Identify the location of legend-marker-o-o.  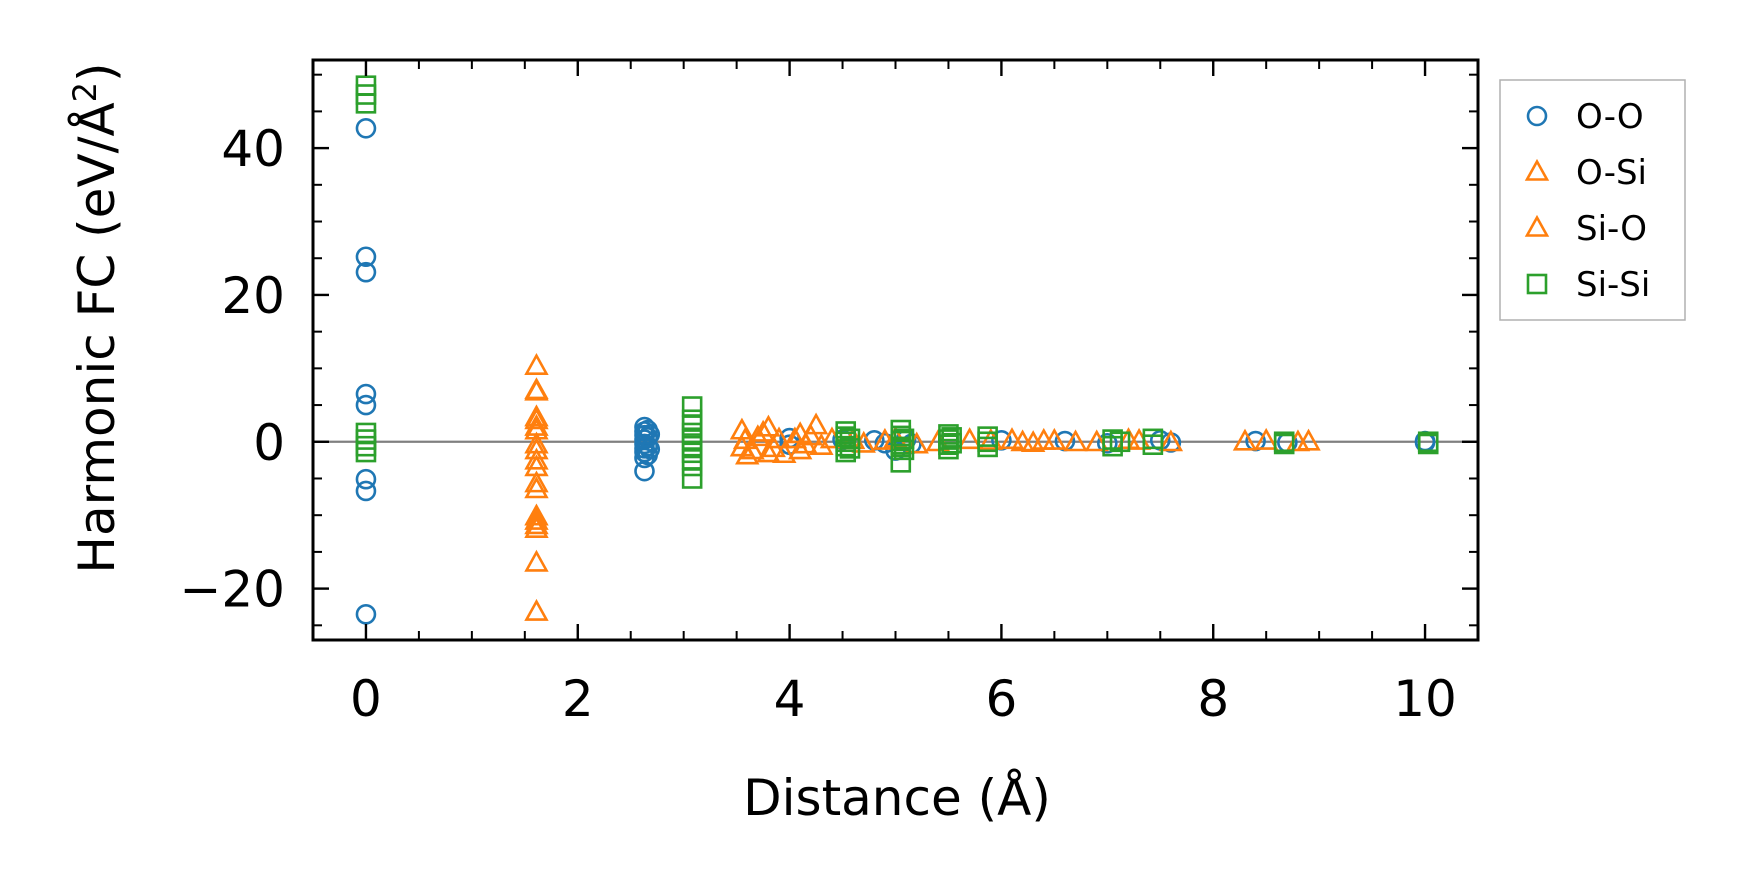
(1537, 116).